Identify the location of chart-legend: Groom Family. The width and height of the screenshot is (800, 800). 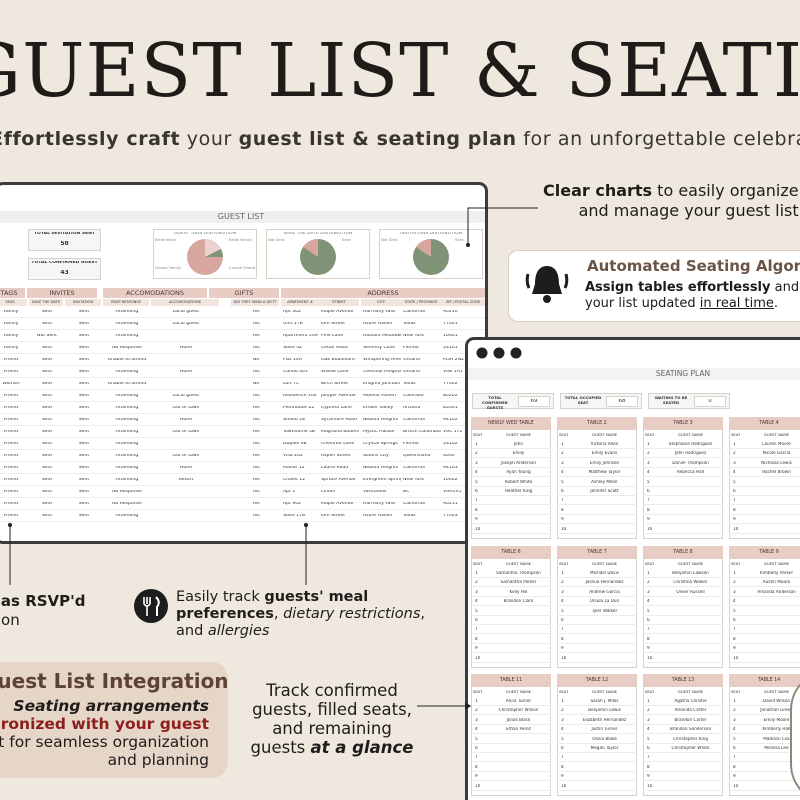
(168, 268).